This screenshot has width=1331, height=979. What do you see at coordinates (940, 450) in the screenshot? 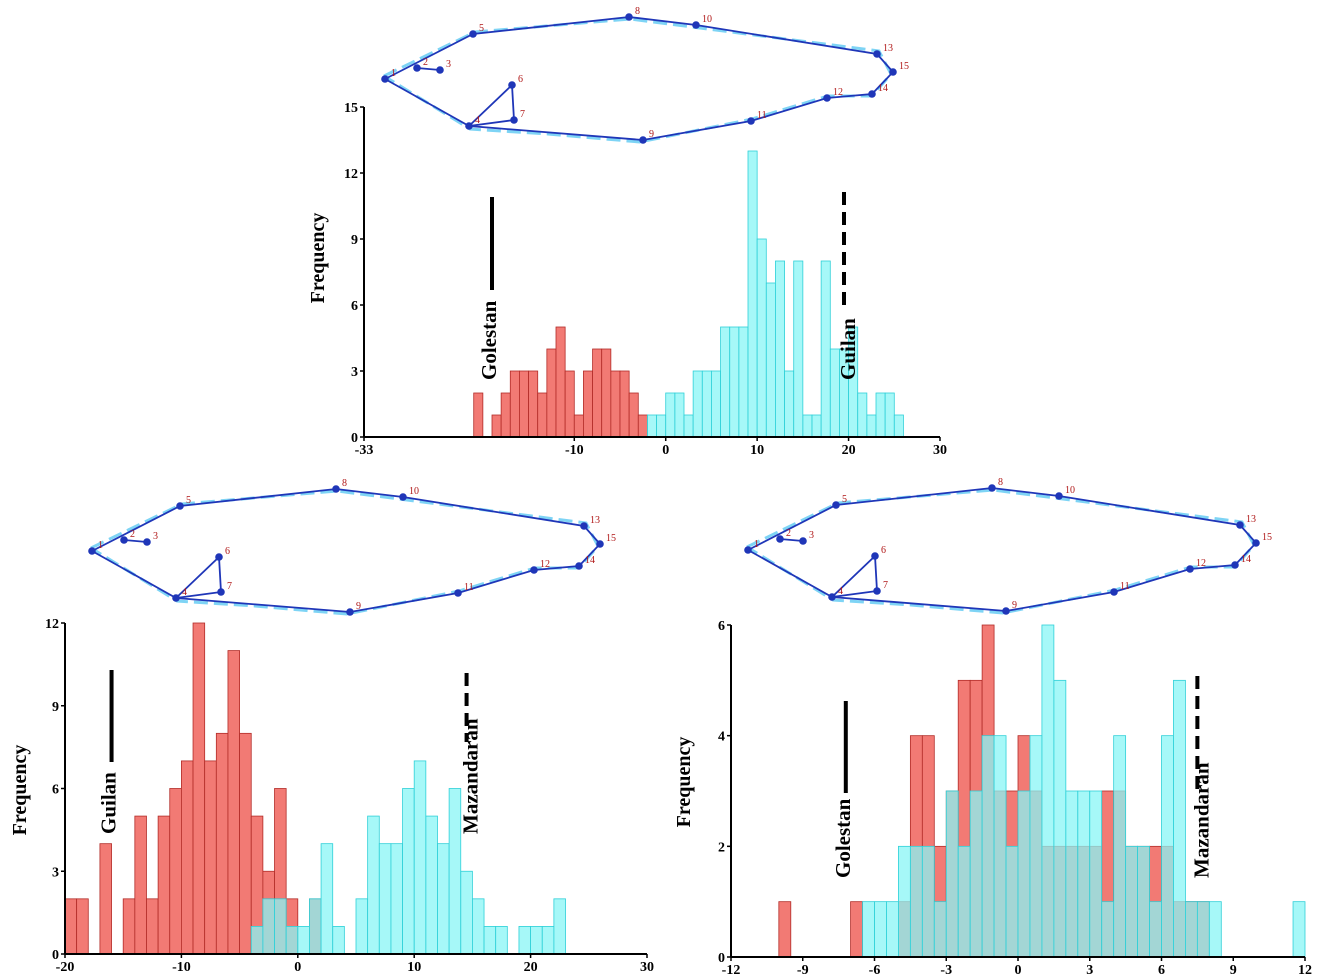
I see `x-tick-label: 30` at bounding box center [940, 450].